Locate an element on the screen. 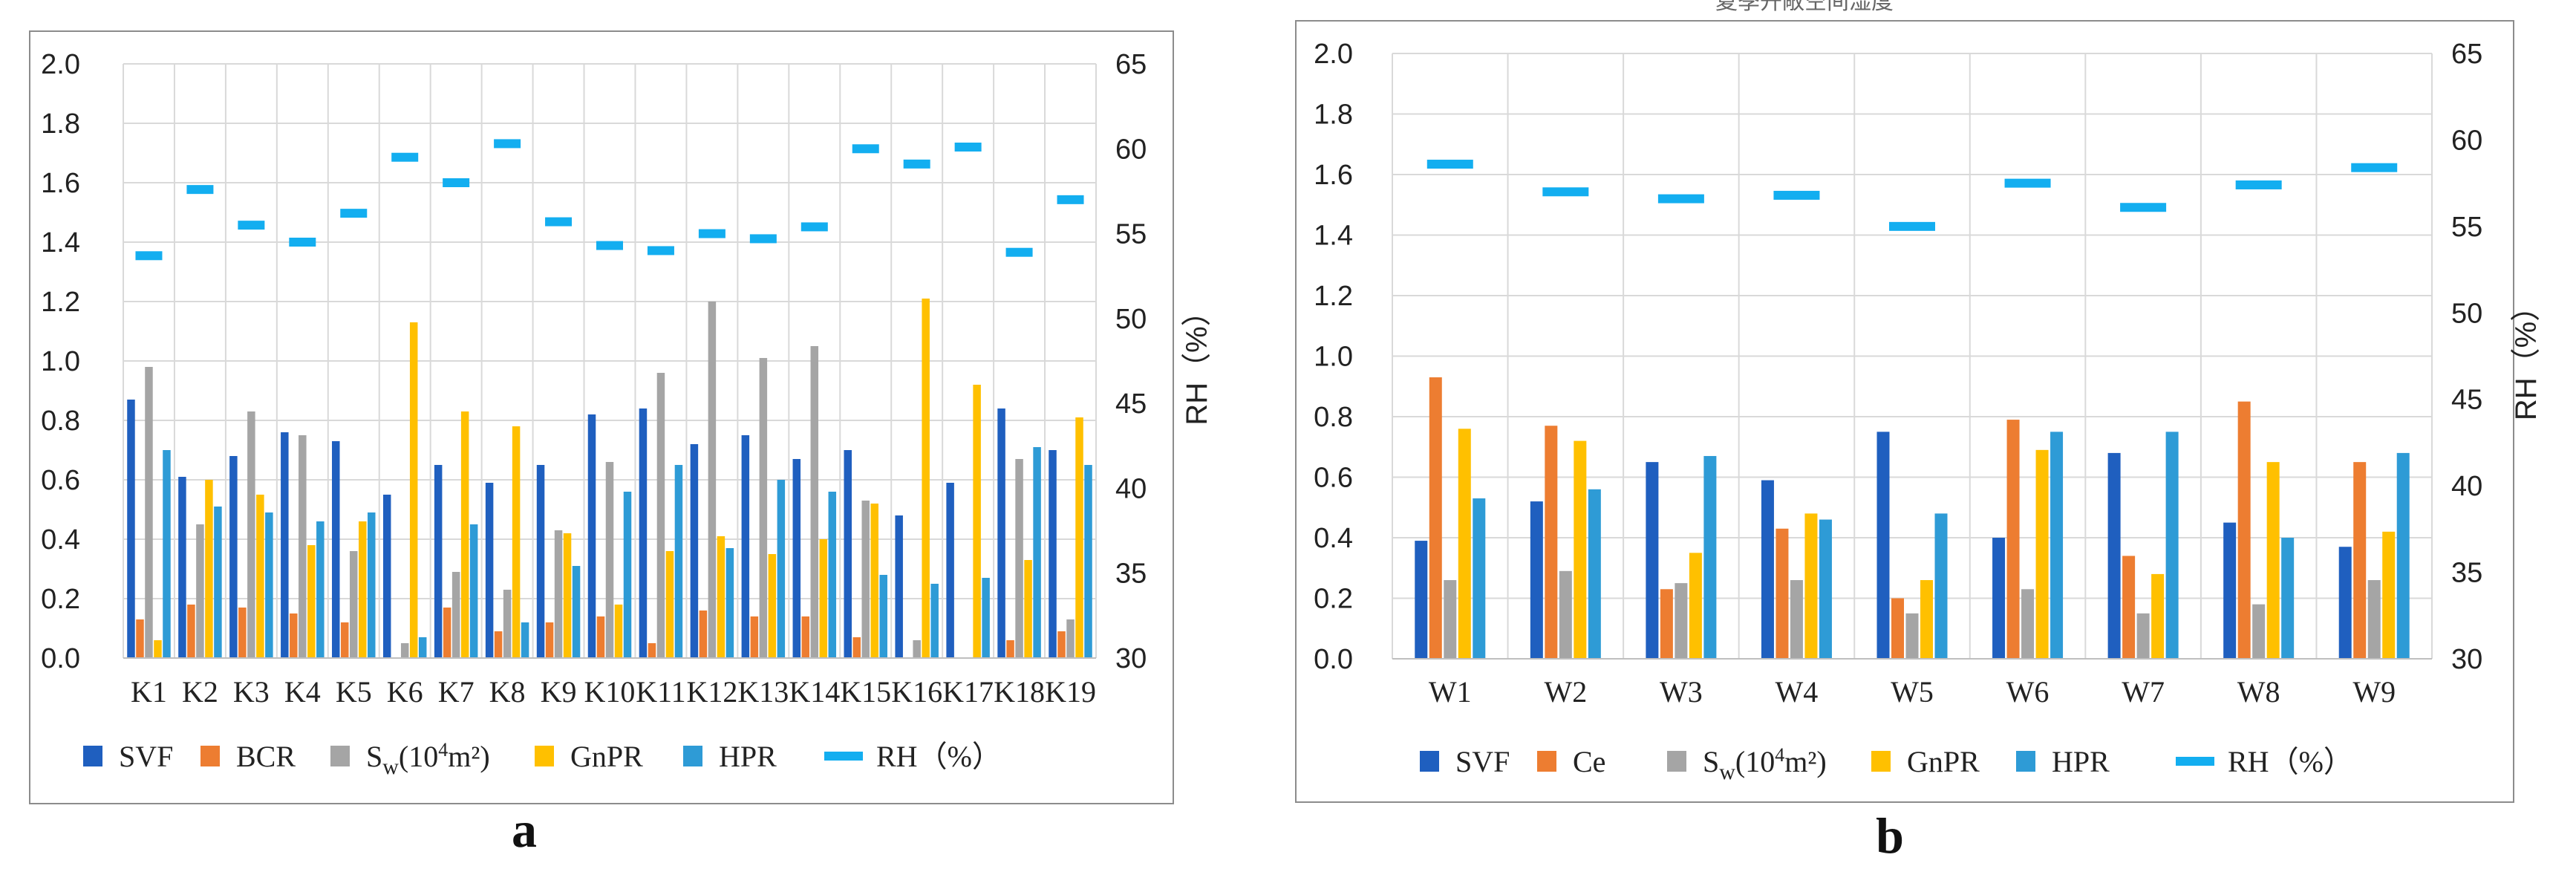 The height and width of the screenshot is (892, 2576). bar-swm-k2 is located at coordinates (200, 591).